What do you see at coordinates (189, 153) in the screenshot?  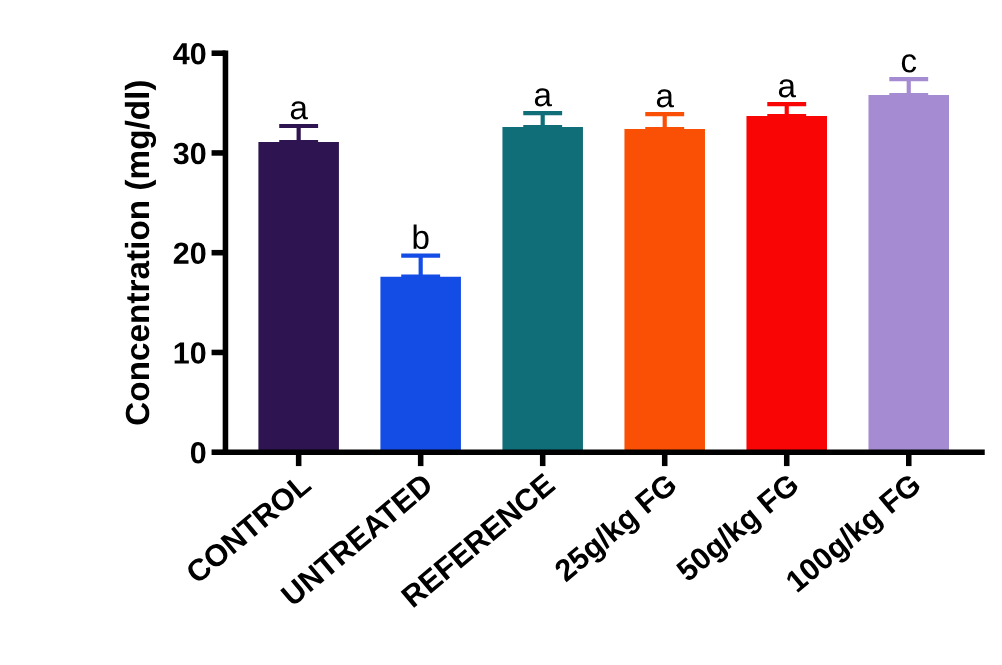 I see `y-tick-label: 30` at bounding box center [189, 153].